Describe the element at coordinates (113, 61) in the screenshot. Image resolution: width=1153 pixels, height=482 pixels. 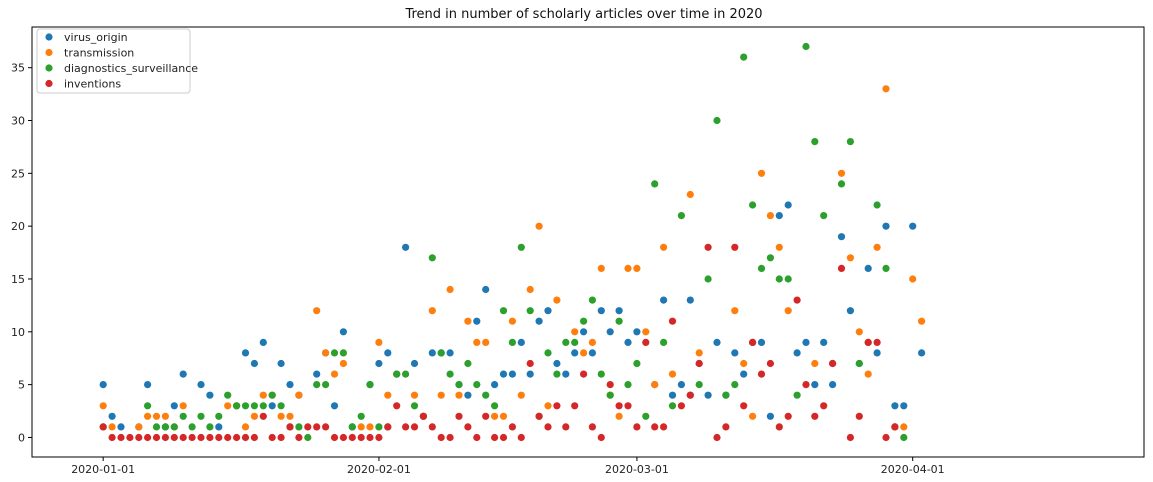
I see `legend-frame` at that location.